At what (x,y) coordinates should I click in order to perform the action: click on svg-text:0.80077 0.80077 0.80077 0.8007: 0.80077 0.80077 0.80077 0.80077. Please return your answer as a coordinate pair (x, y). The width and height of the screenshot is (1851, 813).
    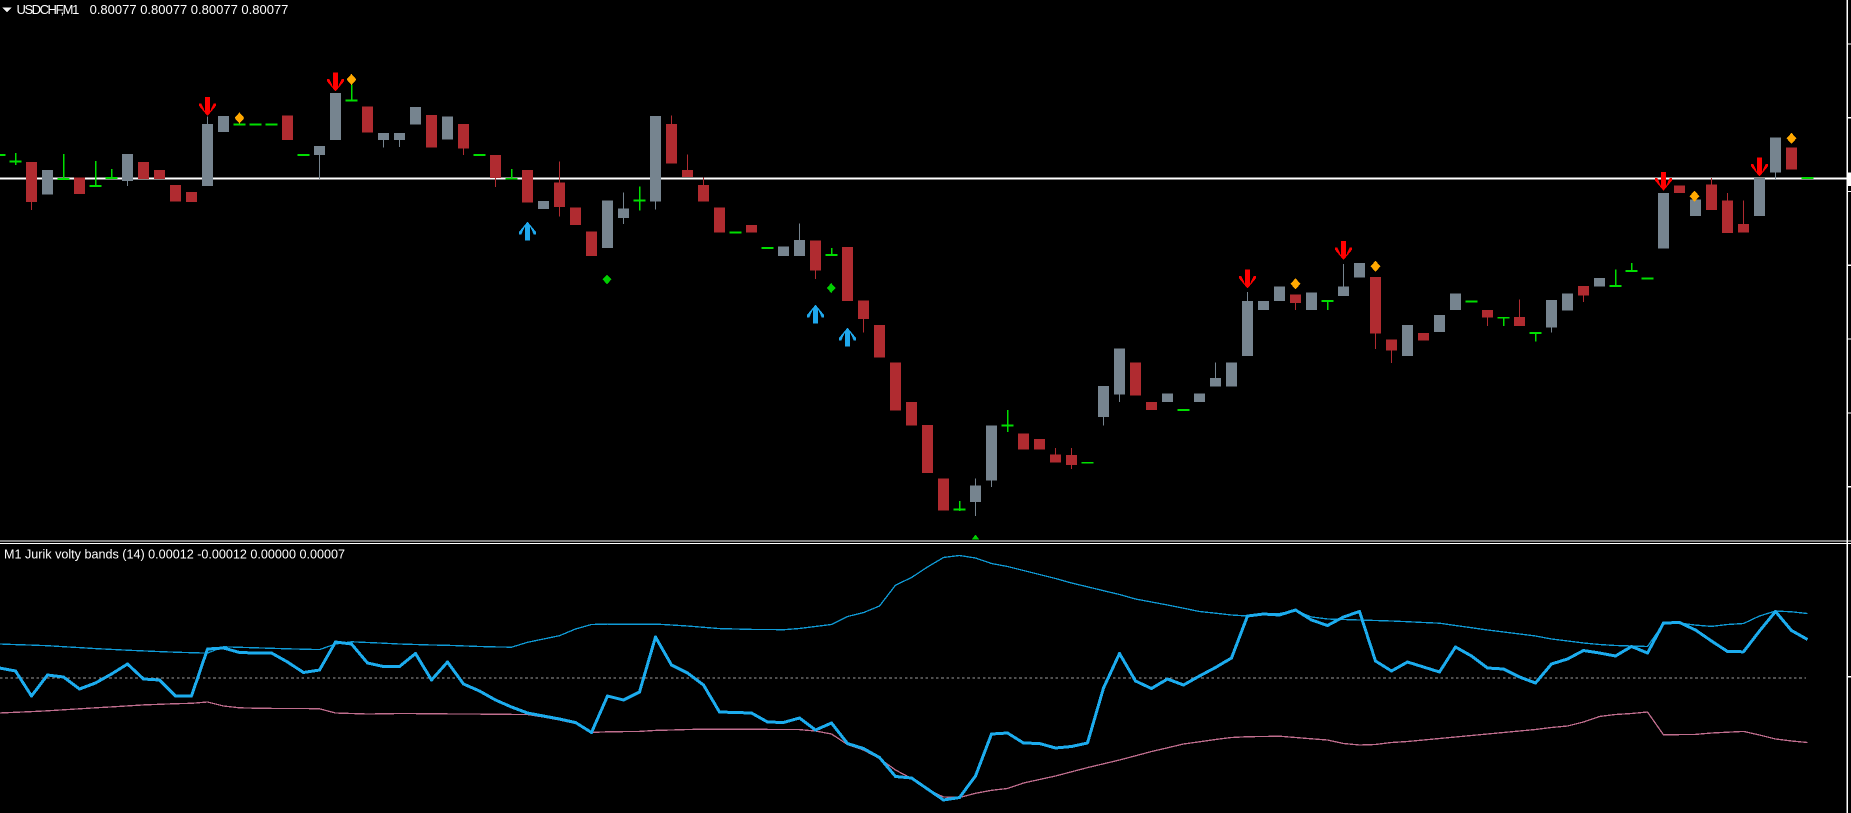
    Looking at the image, I should click on (189, 9).